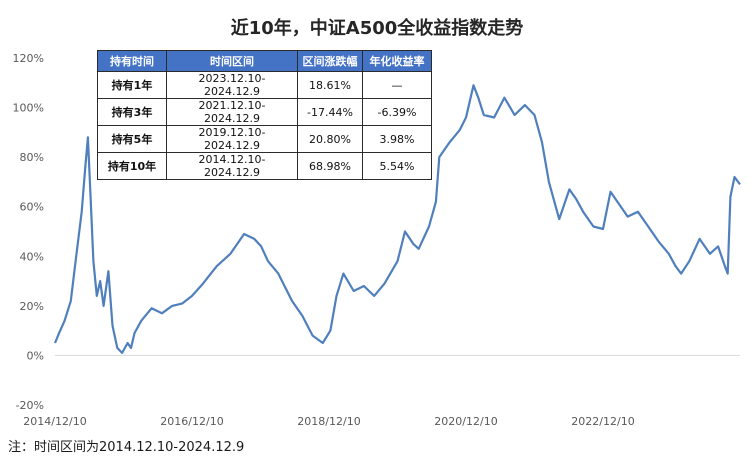  I want to click on header-time-range: 时间区间, so click(232, 61).